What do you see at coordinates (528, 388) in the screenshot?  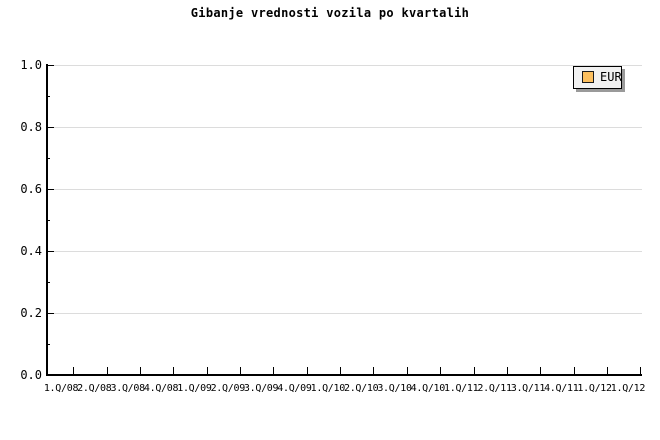 I see `x-axis-tick-label: 3.Q/11` at bounding box center [528, 388].